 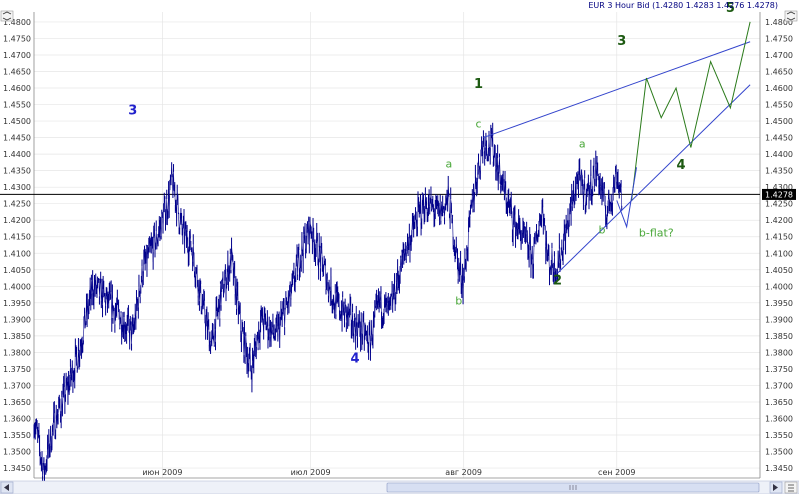 I want to click on y-tick-label-right: 1.4350, so click(x=779, y=171).